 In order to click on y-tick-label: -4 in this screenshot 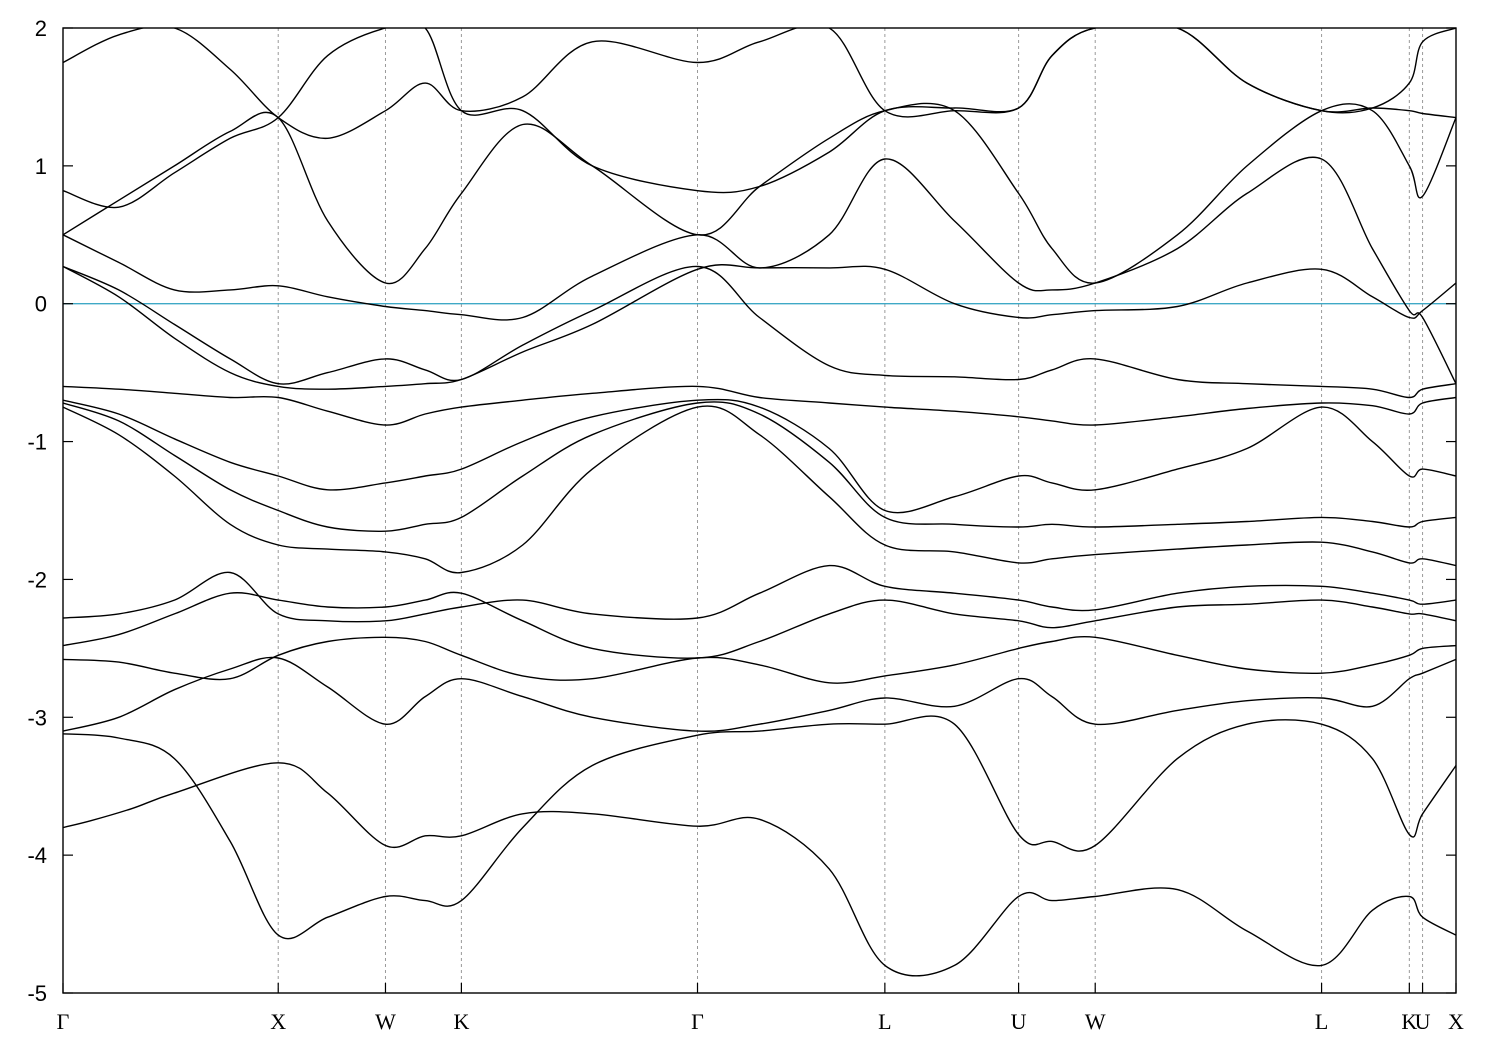, I will do `click(37, 855)`.